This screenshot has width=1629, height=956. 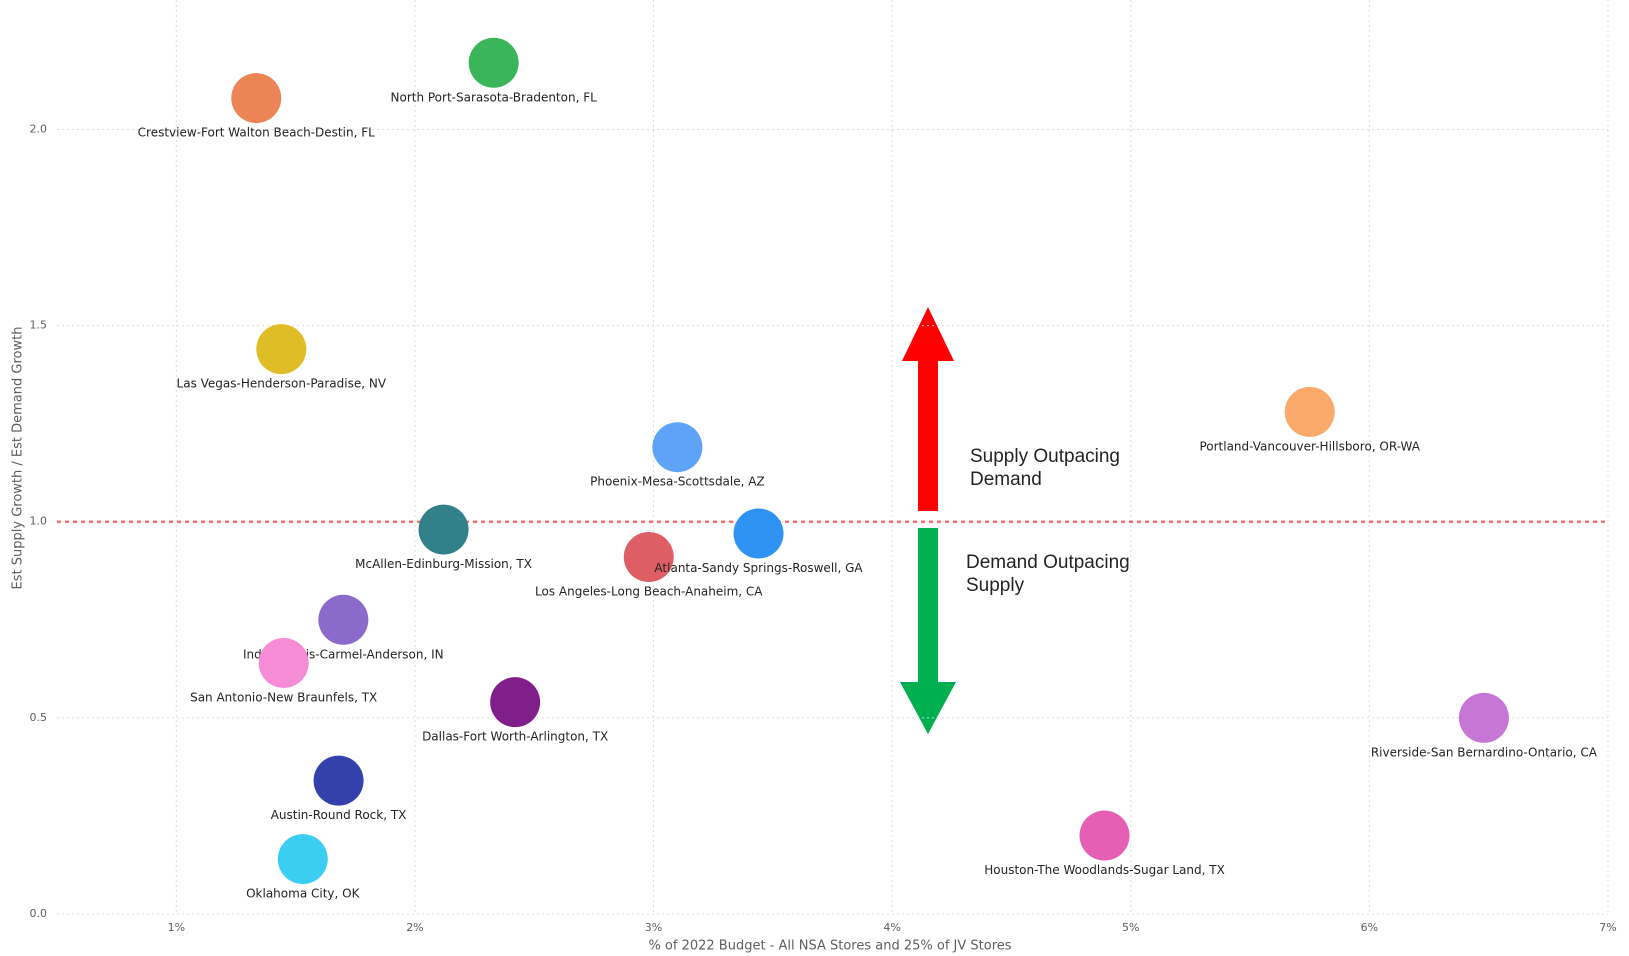 What do you see at coordinates (39, 913) in the screenshot?
I see `y-tick-label: 0.0` at bounding box center [39, 913].